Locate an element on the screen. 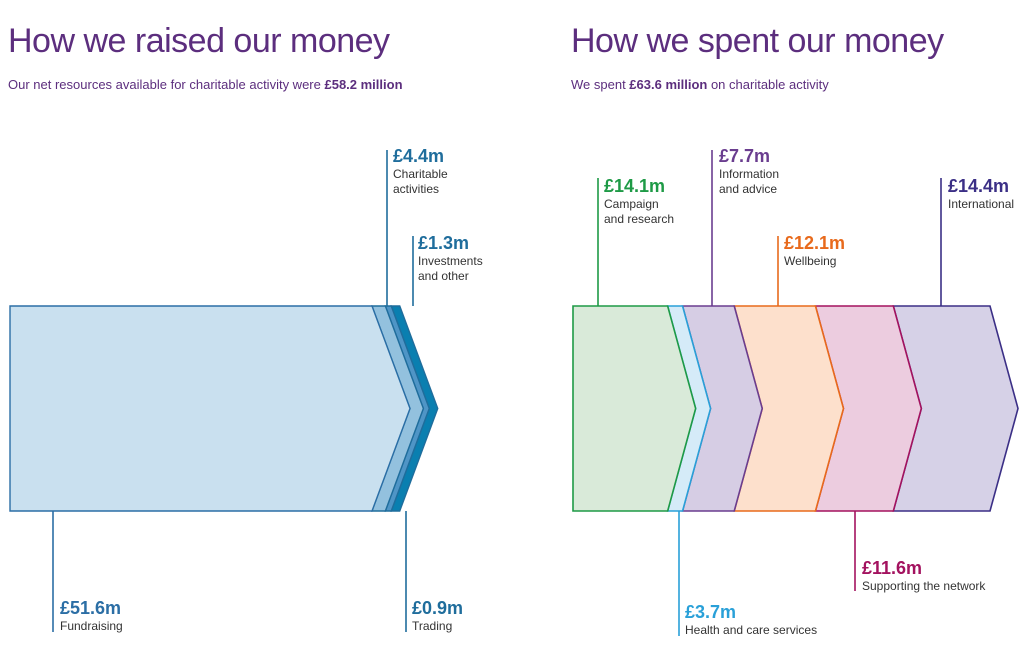 Image resolution: width=1030 pixels, height=668 pixels. spent-wellbeing-label-line: Wellbeing is located at coordinates (810, 261).